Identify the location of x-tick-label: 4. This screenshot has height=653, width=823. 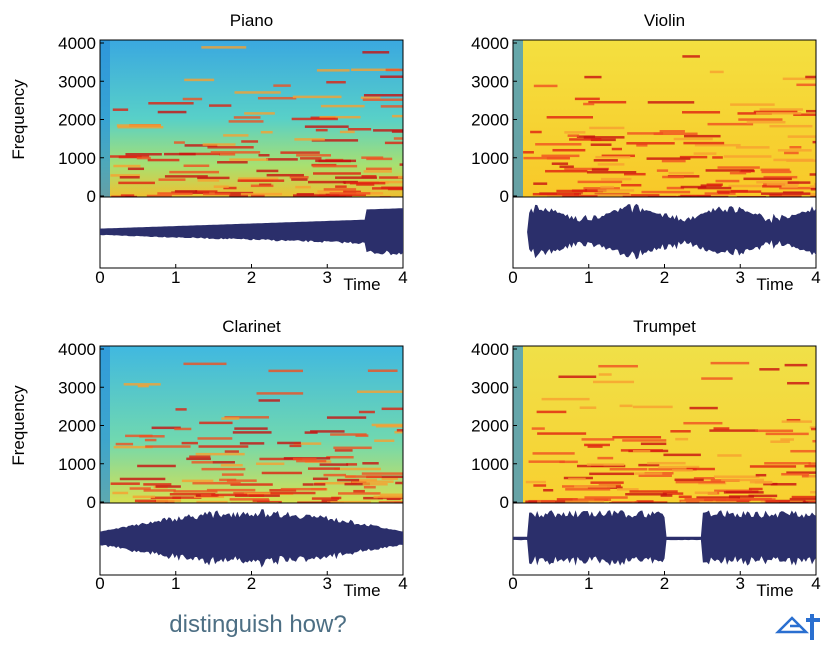
(815, 277).